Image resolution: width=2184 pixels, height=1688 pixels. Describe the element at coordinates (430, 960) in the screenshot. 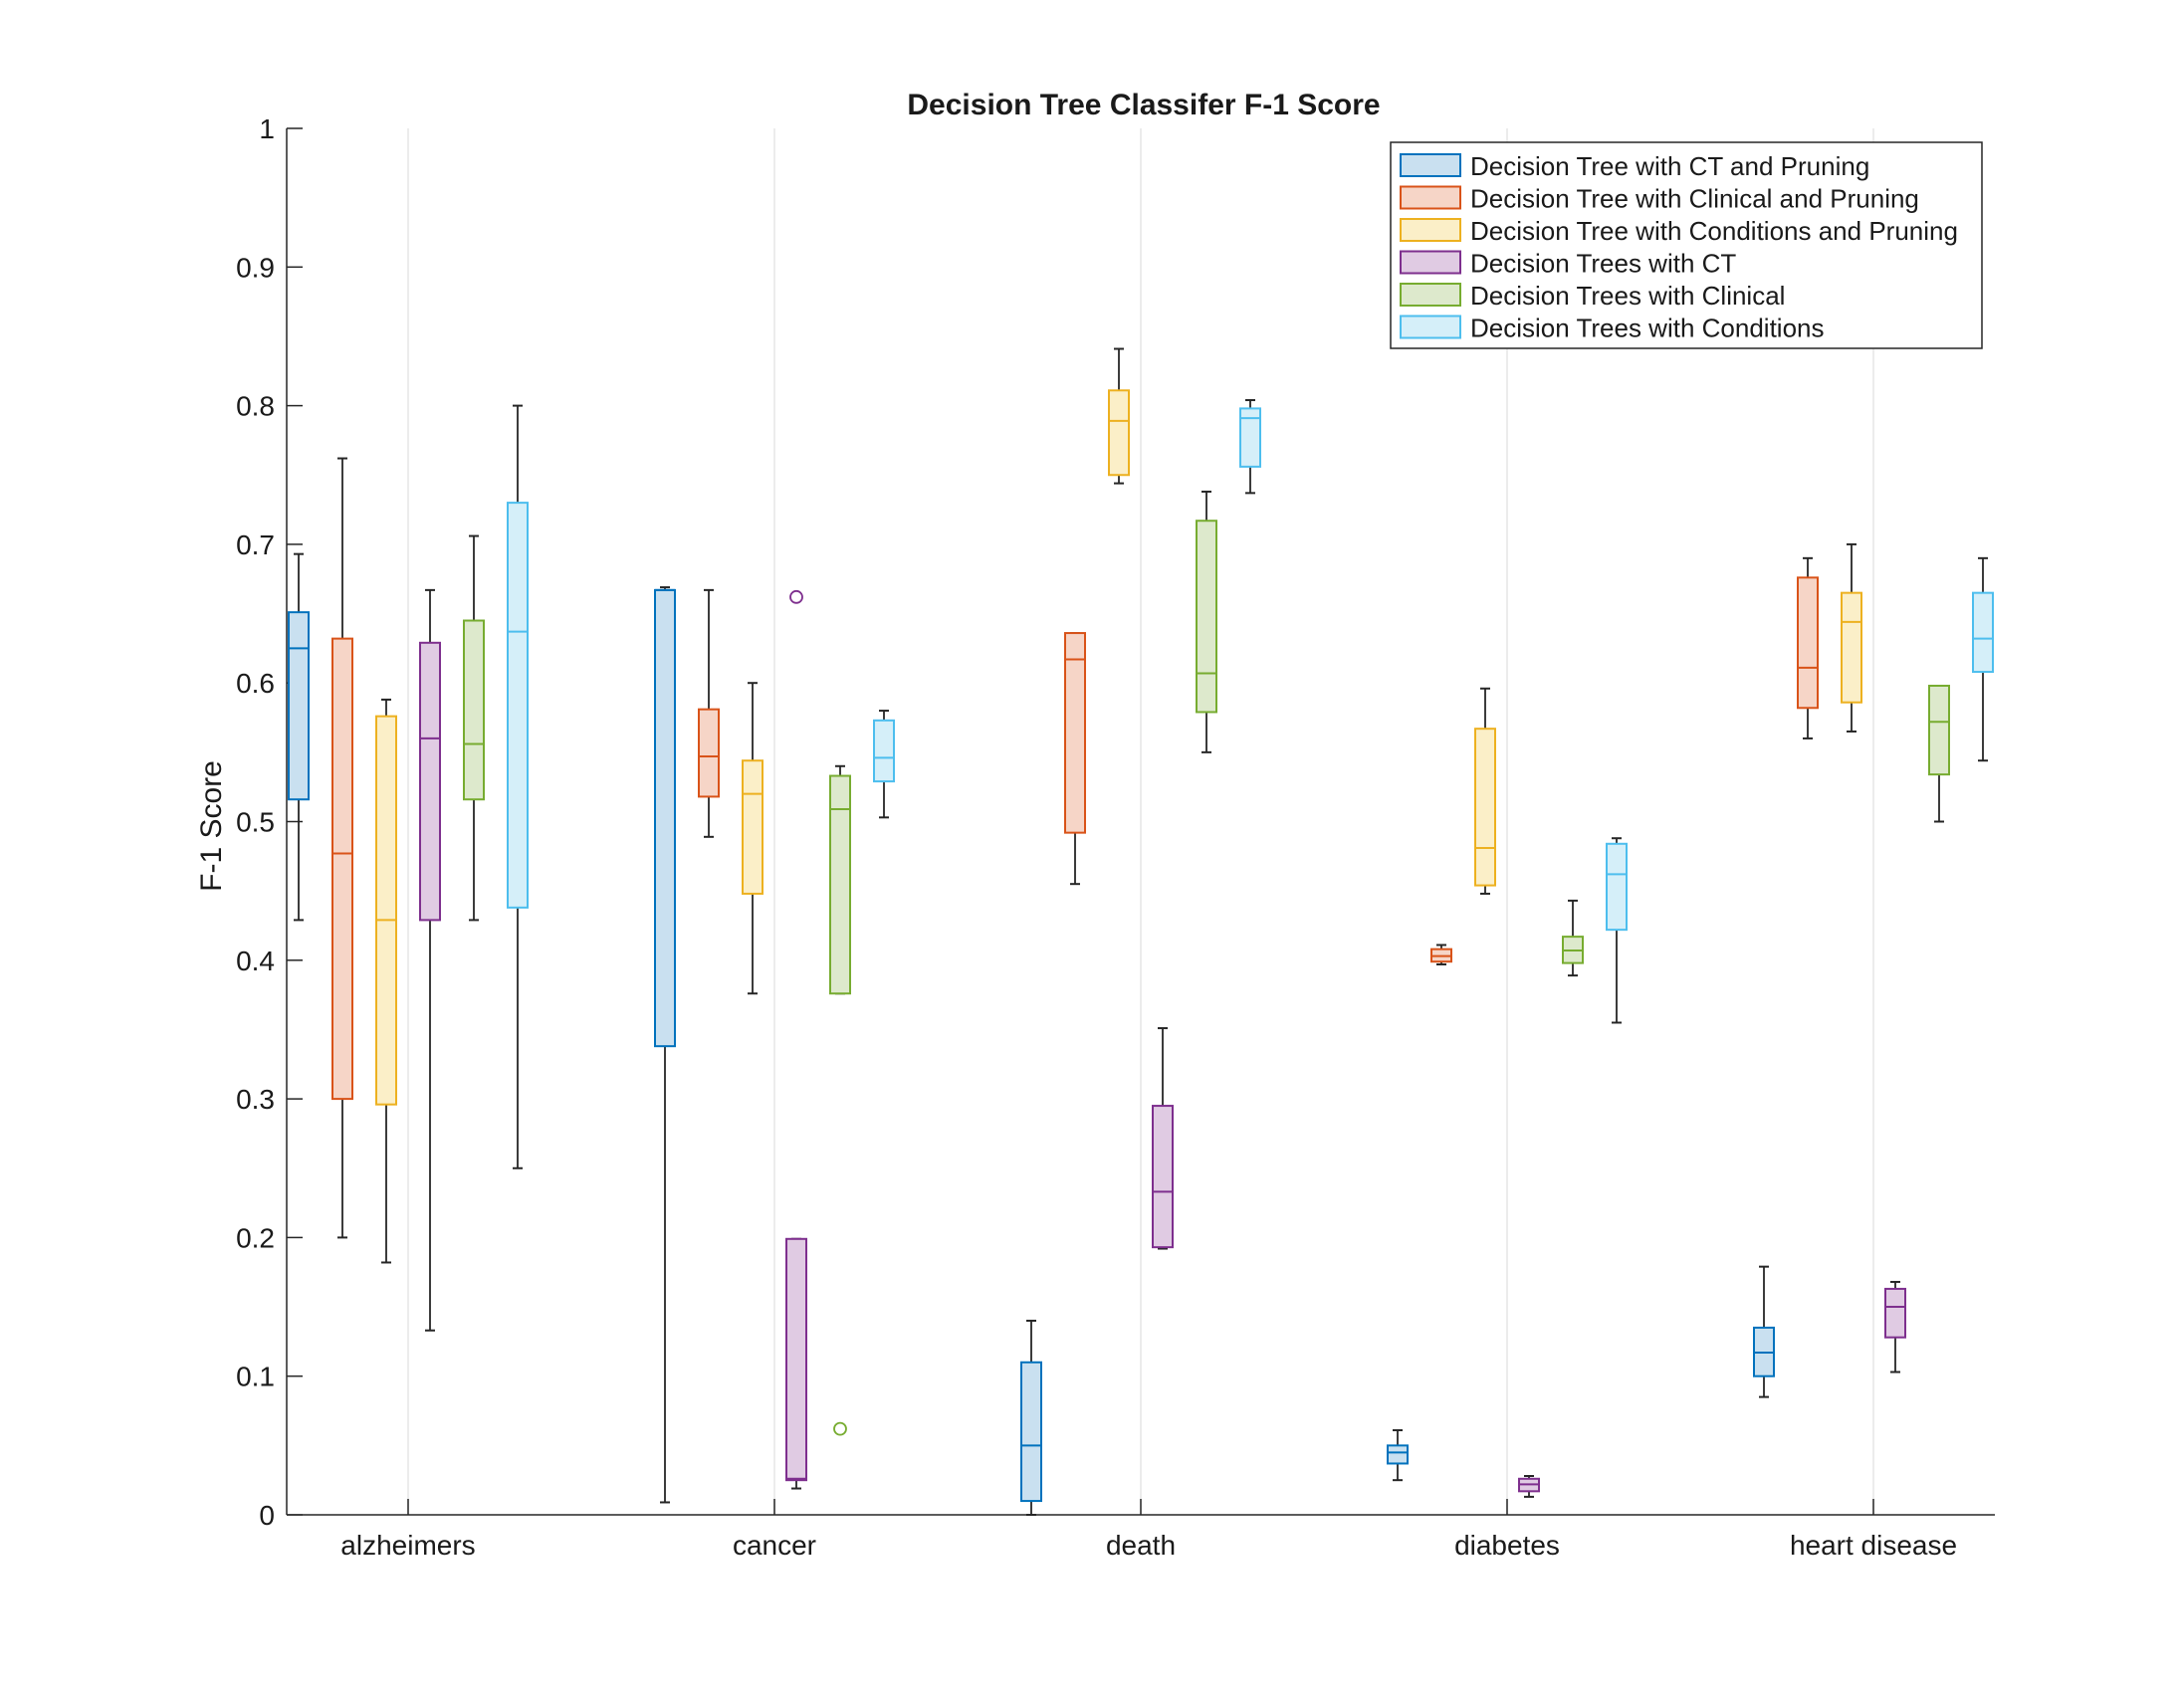

I see `box-4-alzheimers` at that location.